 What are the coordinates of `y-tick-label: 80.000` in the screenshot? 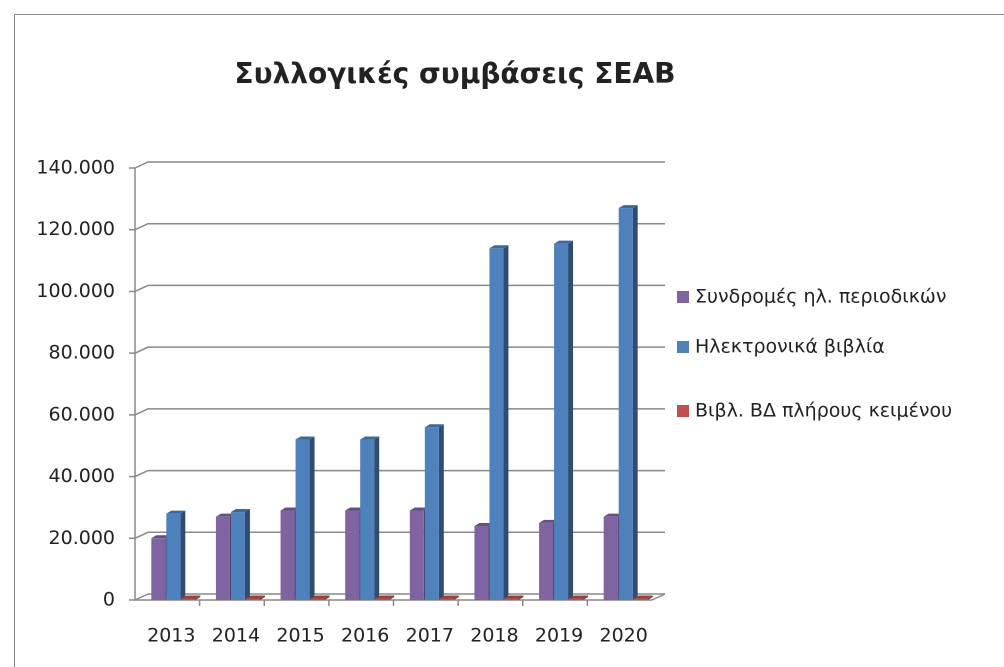 It's located at (82, 353).